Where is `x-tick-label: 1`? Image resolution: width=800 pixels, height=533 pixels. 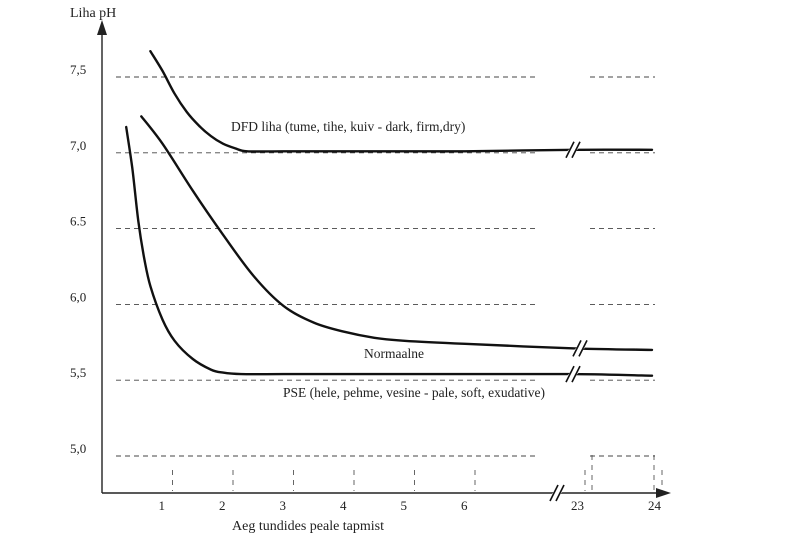
x-tick-label: 1 is located at coordinates (162, 505).